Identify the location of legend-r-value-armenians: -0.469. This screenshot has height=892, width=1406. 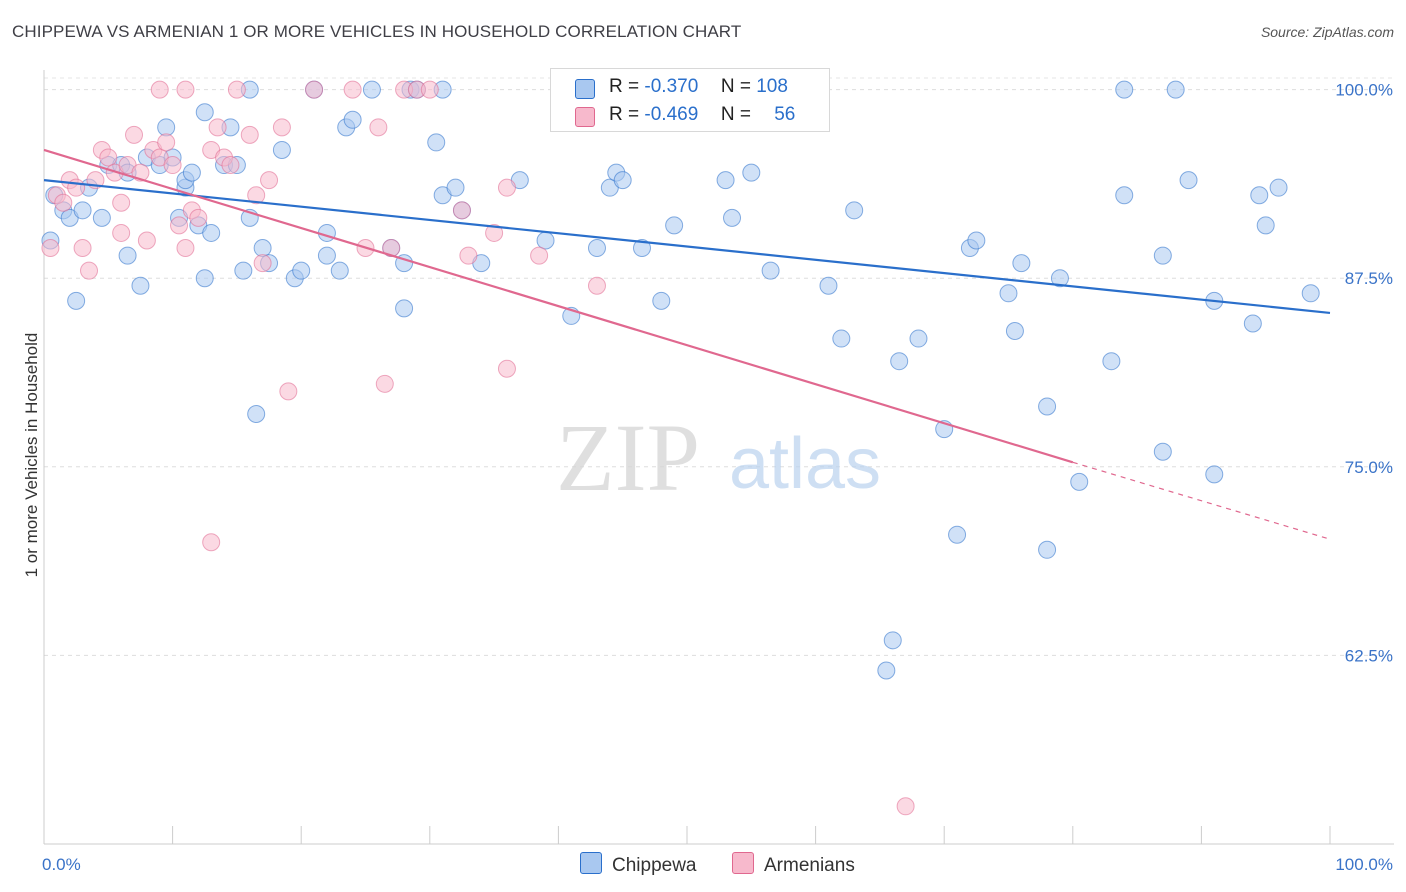
(671, 114).